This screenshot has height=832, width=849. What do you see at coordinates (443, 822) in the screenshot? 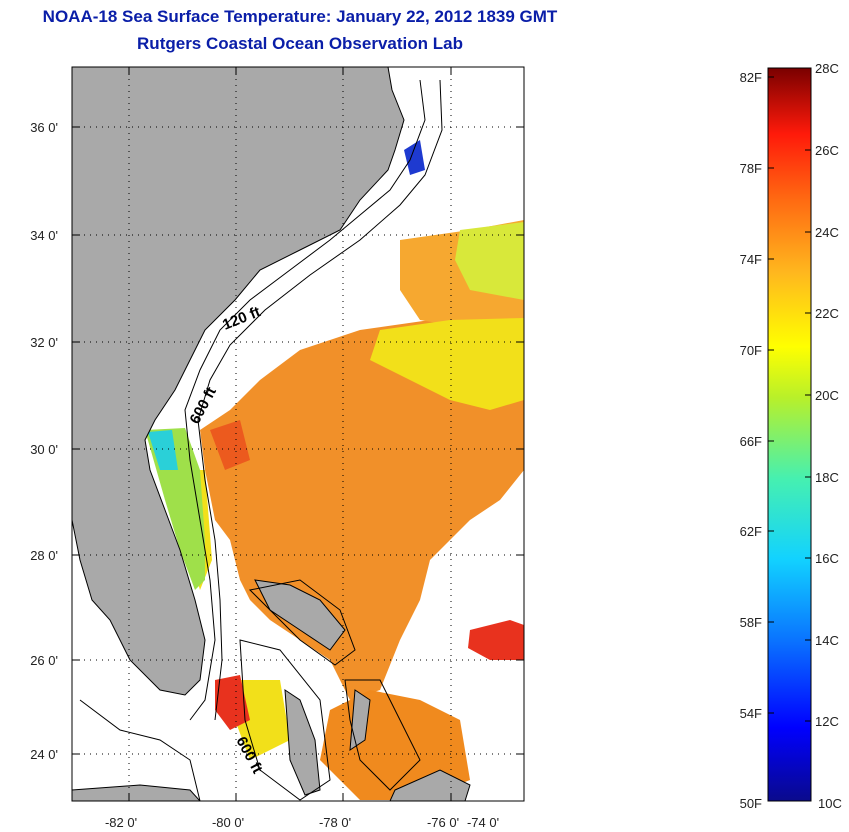
I see `lon-tick-label: -76 0'` at bounding box center [443, 822].